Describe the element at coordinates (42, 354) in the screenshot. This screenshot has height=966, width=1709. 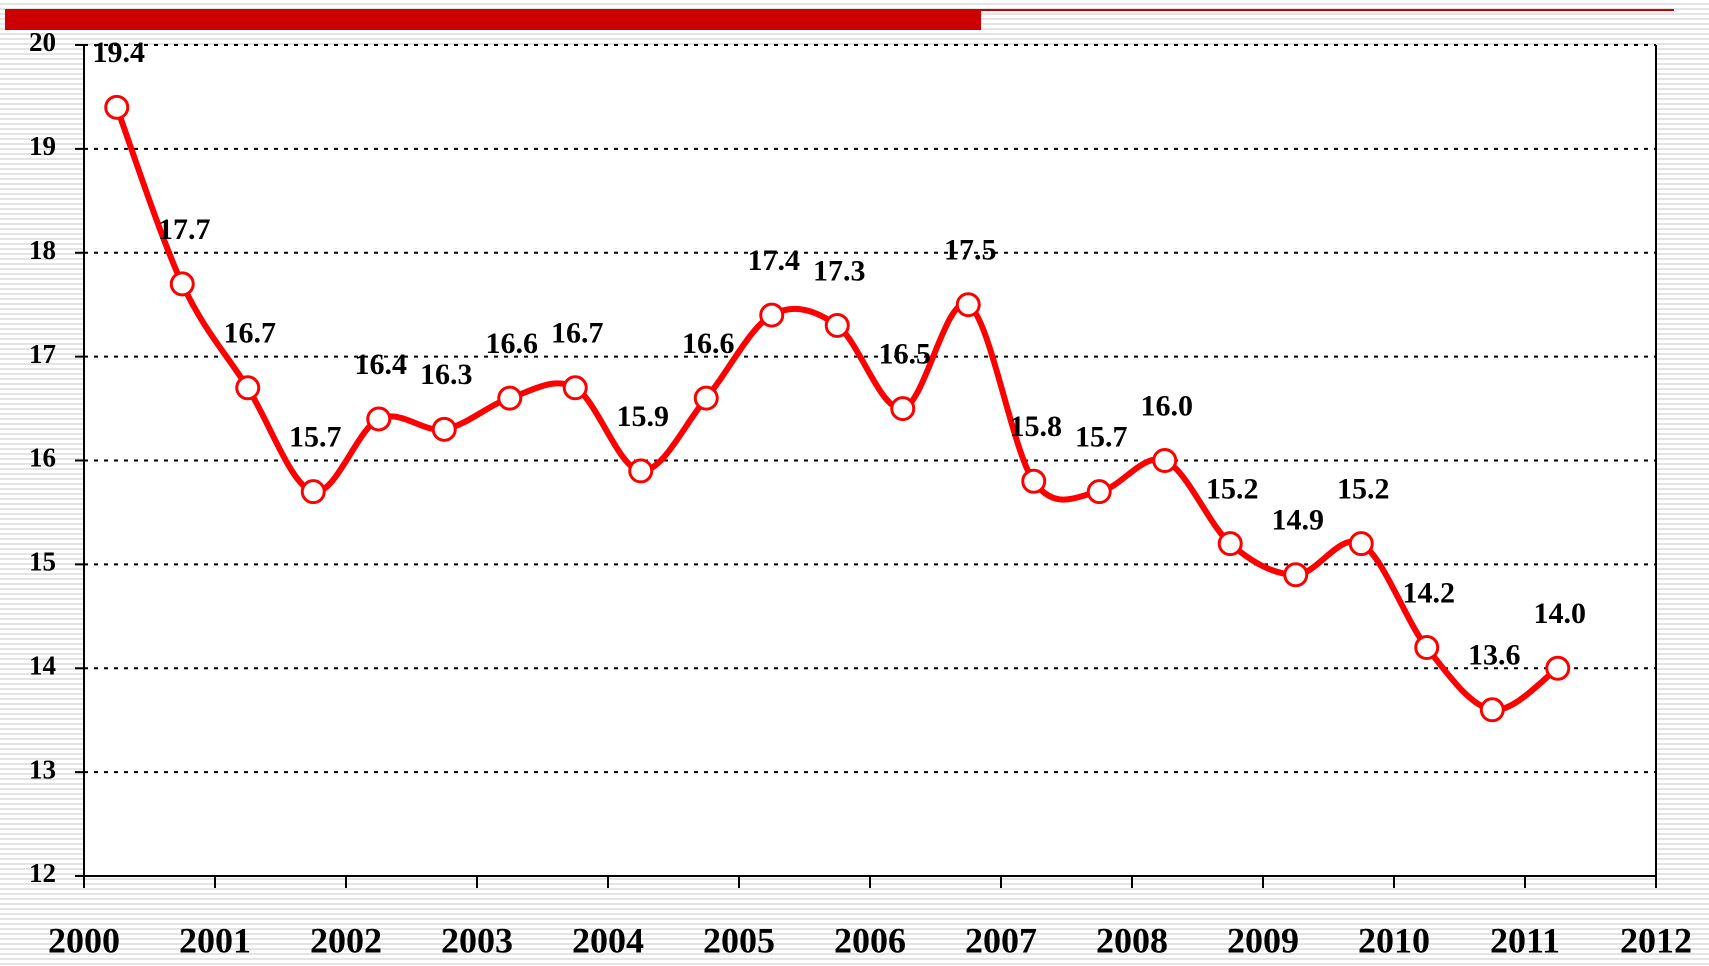
I see `y-tick-label: 17` at that location.